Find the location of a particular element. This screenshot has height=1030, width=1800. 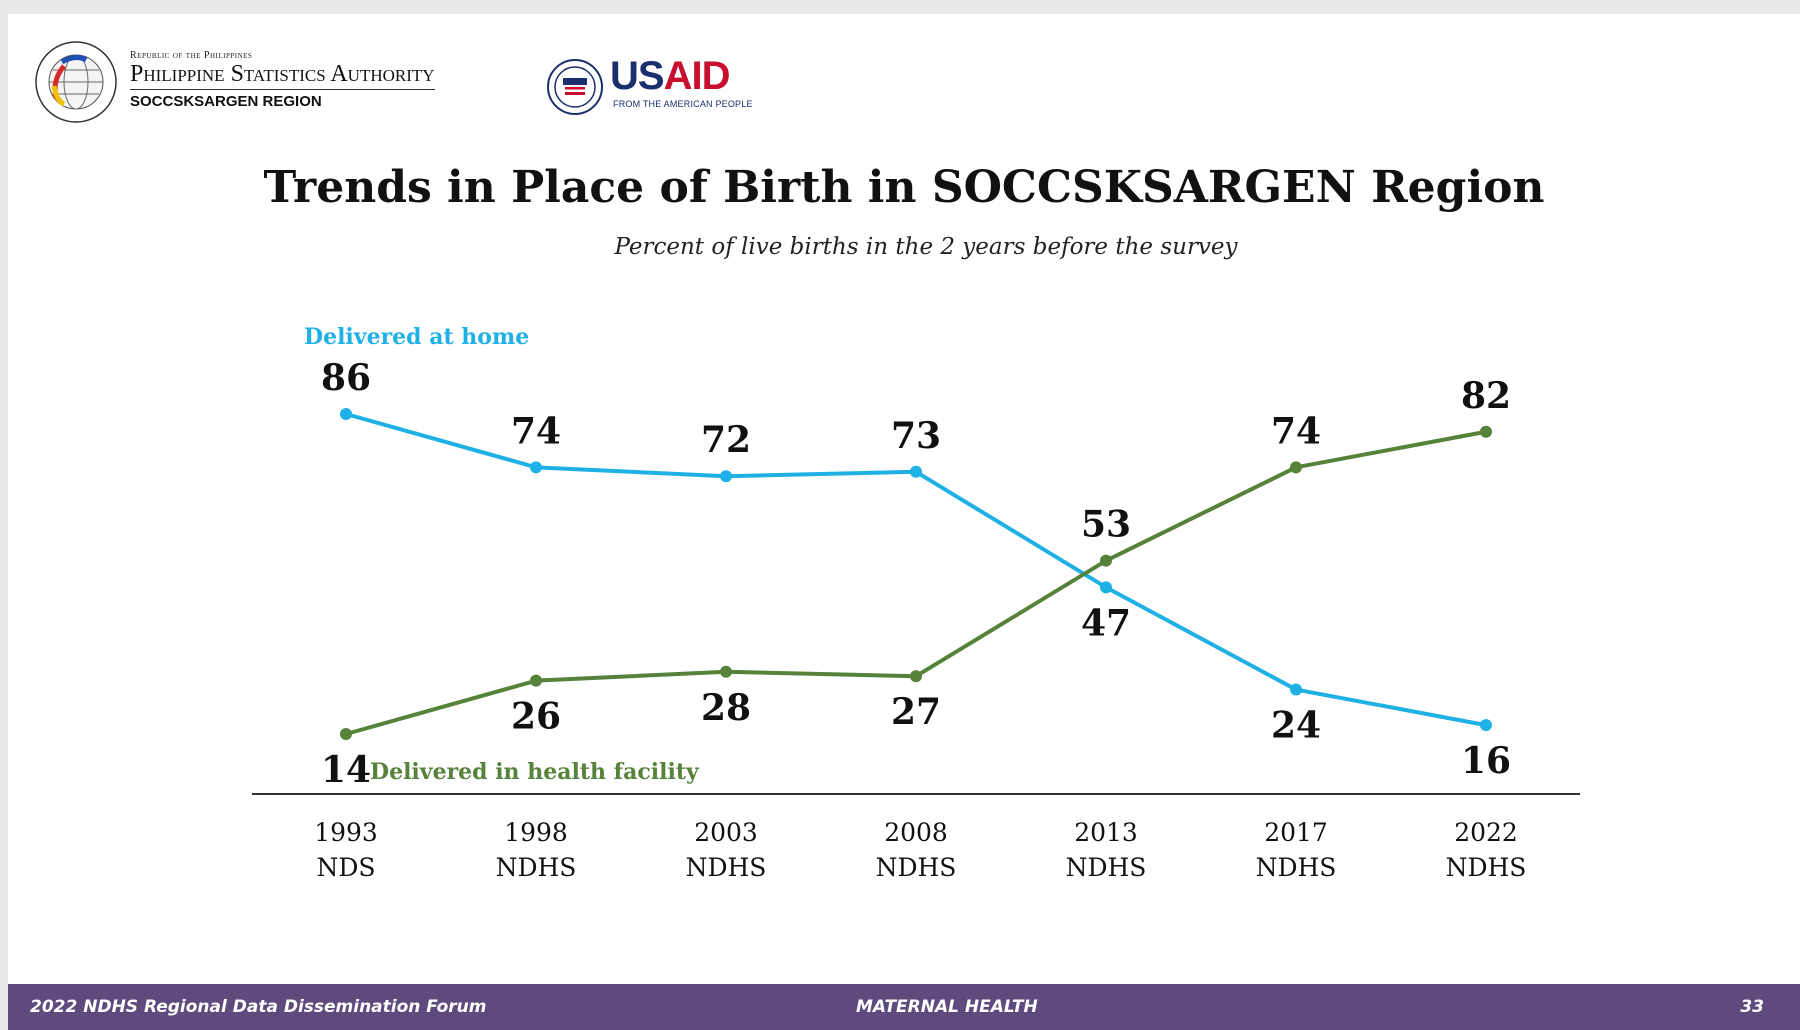

footer-page-number: 33 is located at coordinates (1752, 1007).